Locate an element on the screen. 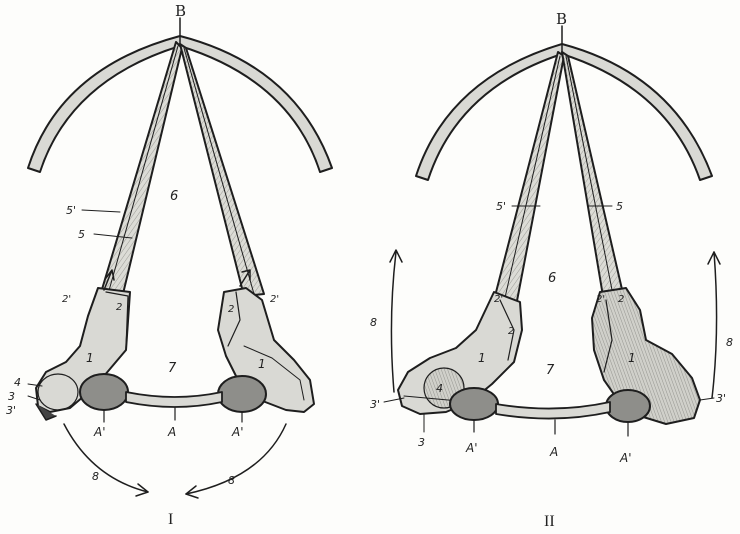  ossicle-right-II is located at coordinates (628, 406).